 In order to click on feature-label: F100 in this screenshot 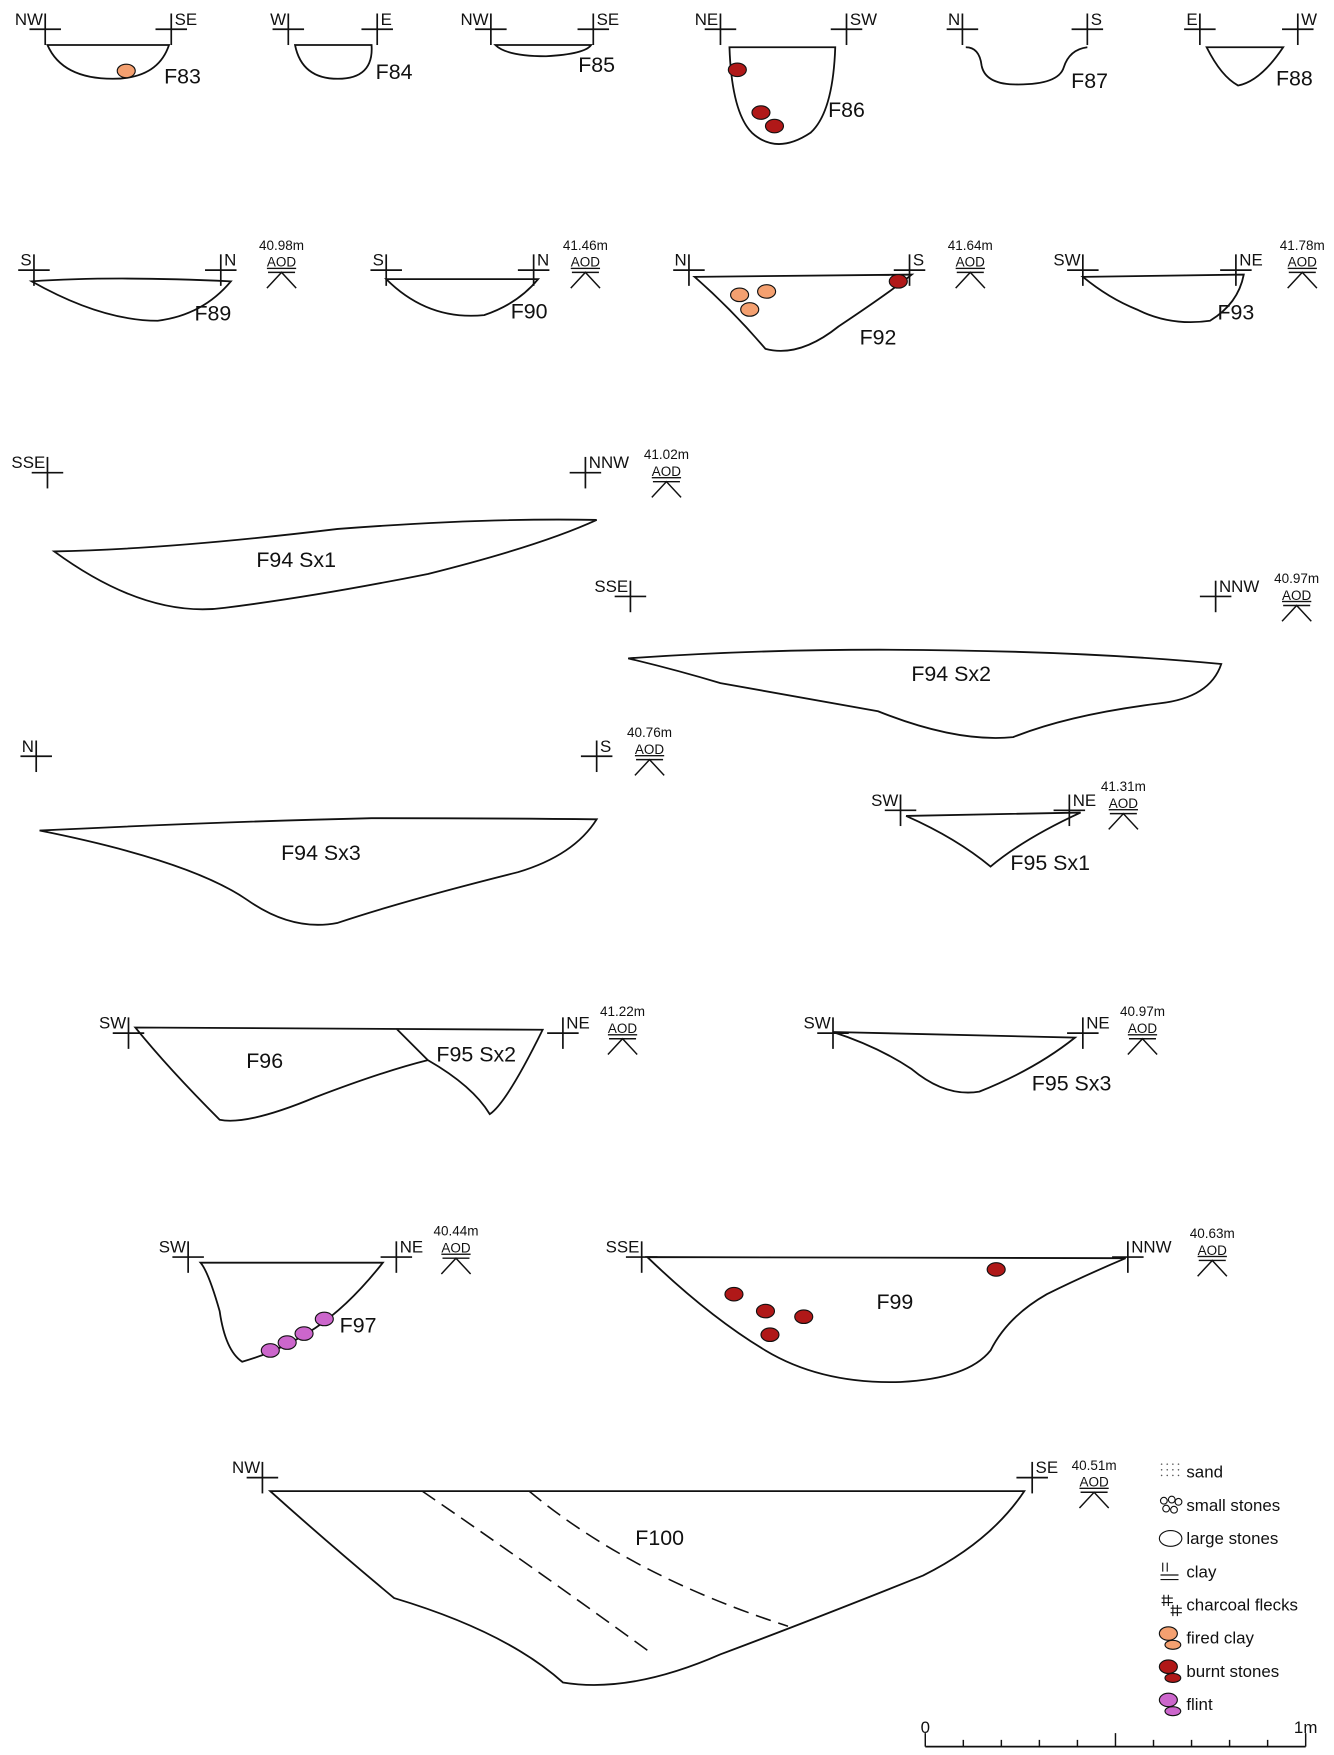, I will do `click(659, 1538)`.